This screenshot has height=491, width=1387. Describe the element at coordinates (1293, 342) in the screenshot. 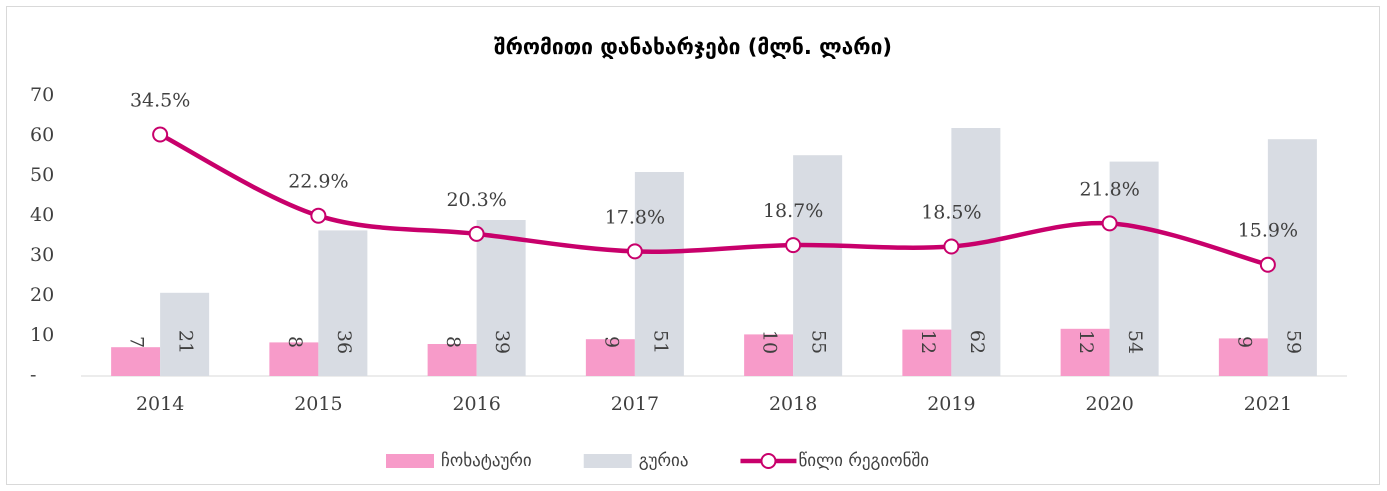

I see `data-label: 59` at that location.